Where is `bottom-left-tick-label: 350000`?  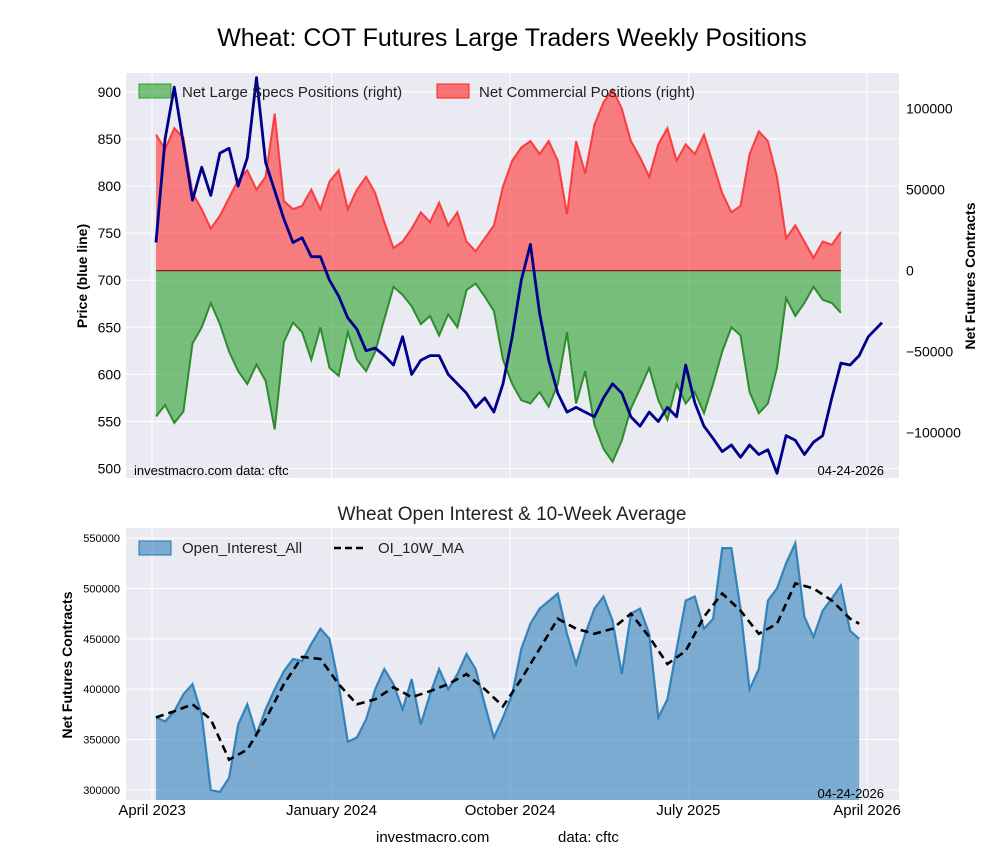 bottom-left-tick-label: 350000 is located at coordinates (101, 741).